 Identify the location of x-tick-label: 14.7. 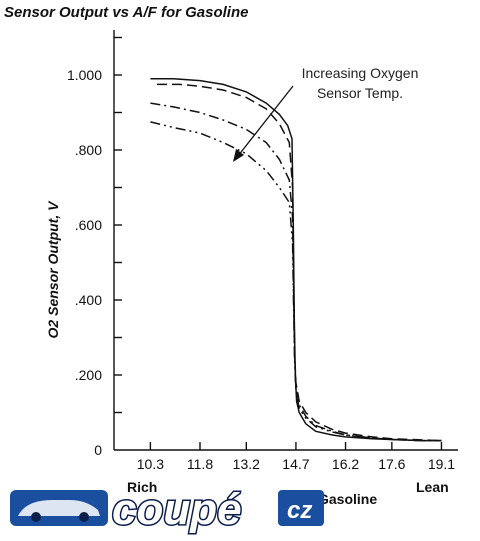
(295, 464).